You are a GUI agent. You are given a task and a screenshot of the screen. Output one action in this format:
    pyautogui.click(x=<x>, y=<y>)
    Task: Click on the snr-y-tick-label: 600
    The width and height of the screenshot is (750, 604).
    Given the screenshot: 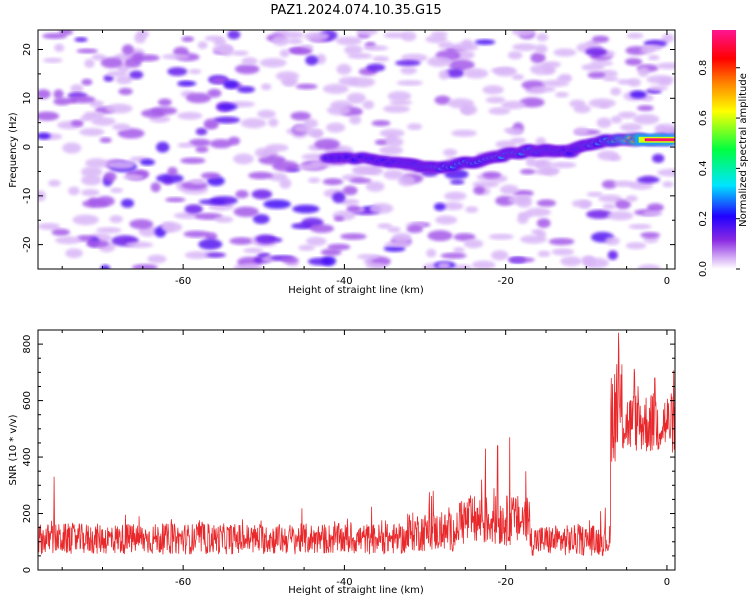 What is the action you would take?
    pyautogui.click(x=27, y=400)
    